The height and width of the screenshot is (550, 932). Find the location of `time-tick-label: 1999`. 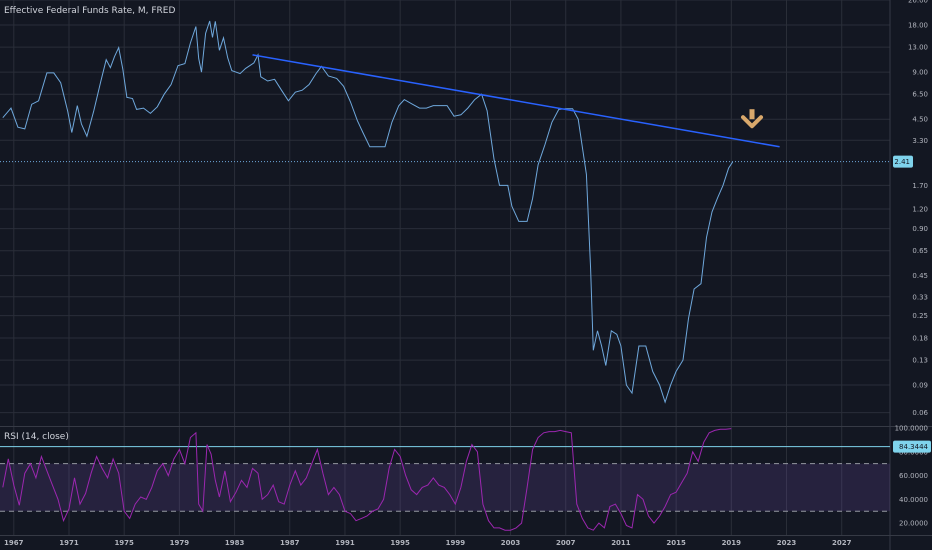

time-tick-label: 1999 is located at coordinates (456, 543).